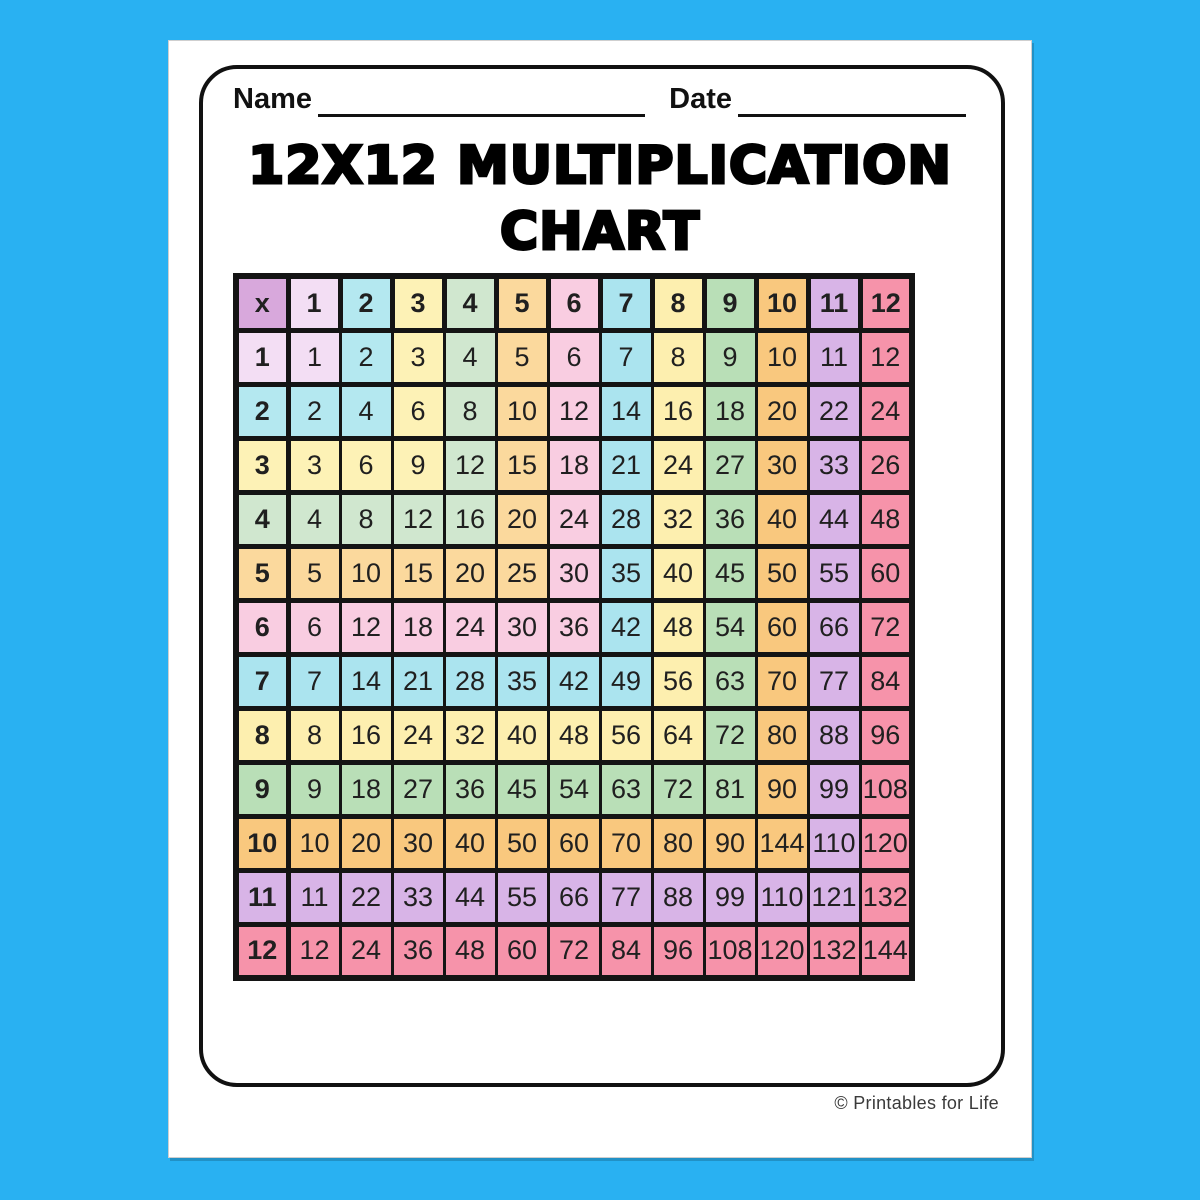 The height and width of the screenshot is (1200, 1200). What do you see at coordinates (573, 465) in the screenshot?
I see `table-row: 3 3 6 9 12 15 18 21 24 27 30 33 26` at bounding box center [573, 465].